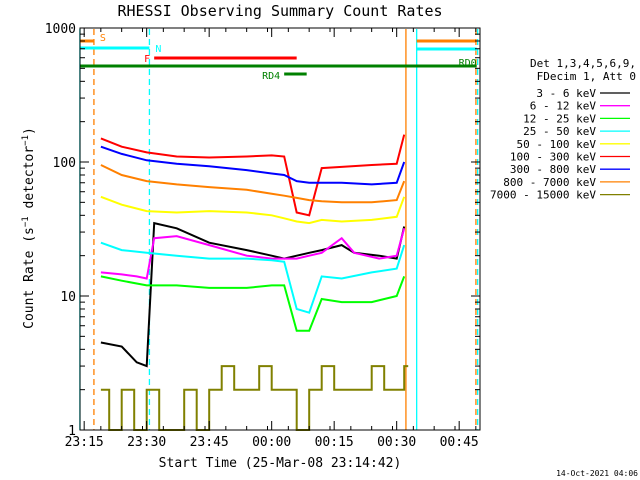 The image size is (640, 480). I want to click on x-tick-label: 00:15, so click(334, 442).